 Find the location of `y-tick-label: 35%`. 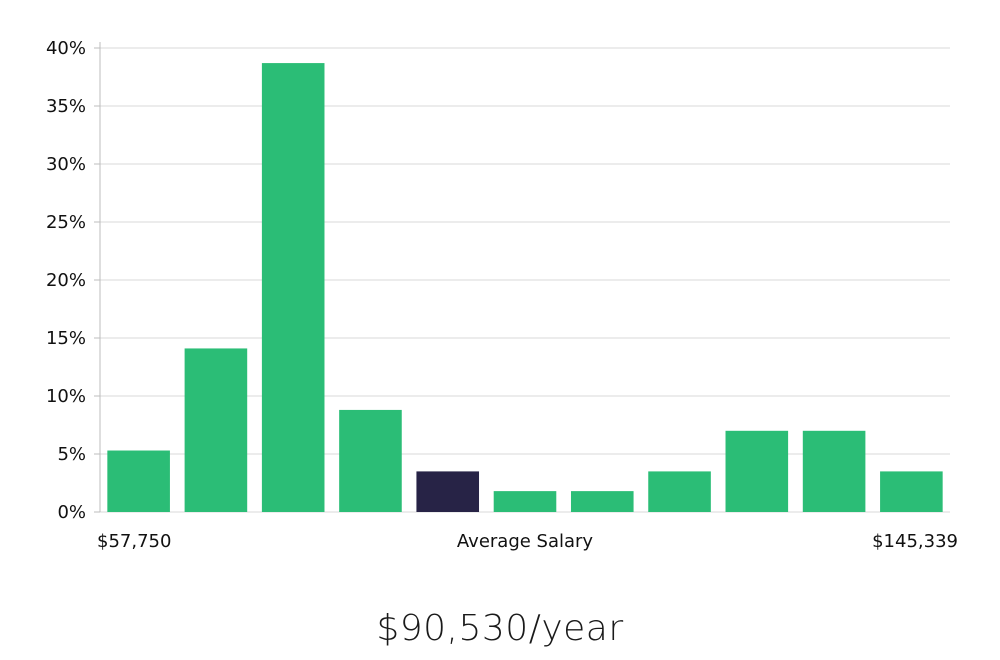

y-tick-label: 35% is located at coordinates (66, 106).